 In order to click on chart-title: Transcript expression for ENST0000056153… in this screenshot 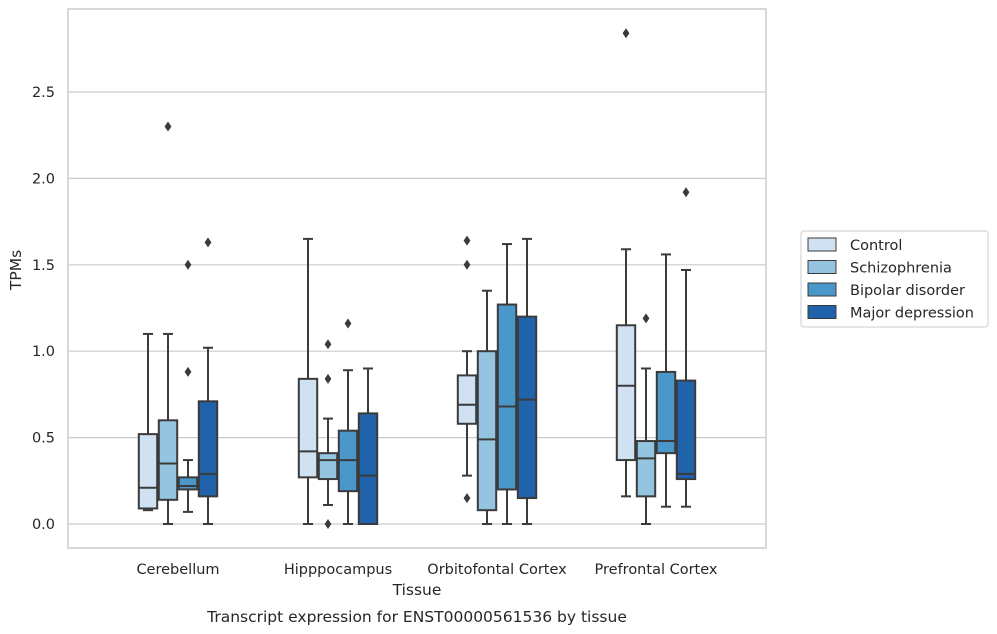, I will do `click(416, 617)`.